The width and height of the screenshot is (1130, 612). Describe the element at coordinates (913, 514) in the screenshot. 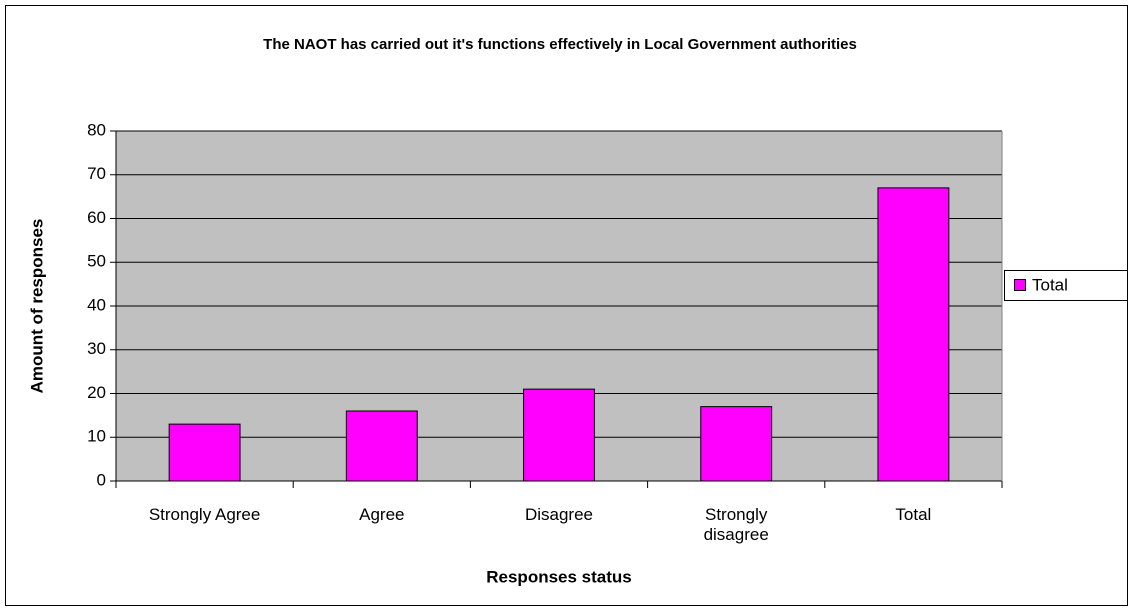

I see `x-tick-label: Total` at that location.